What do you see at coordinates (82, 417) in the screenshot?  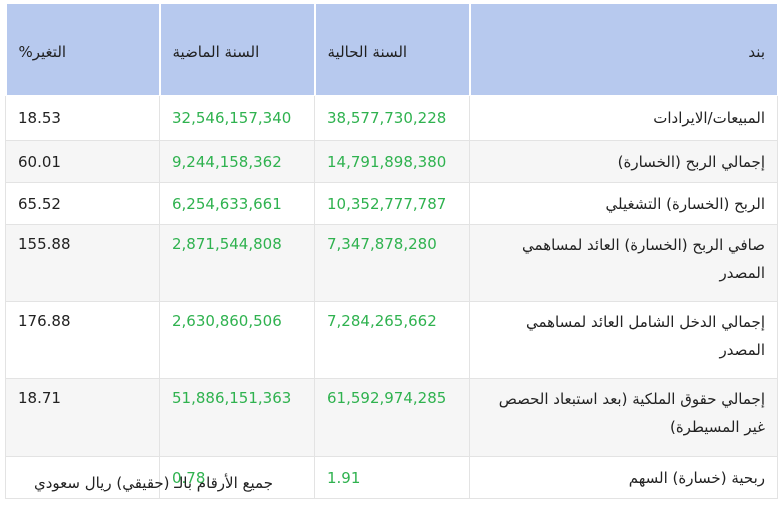 I see `change-value: 18.71` at bounding box center [82, 417].